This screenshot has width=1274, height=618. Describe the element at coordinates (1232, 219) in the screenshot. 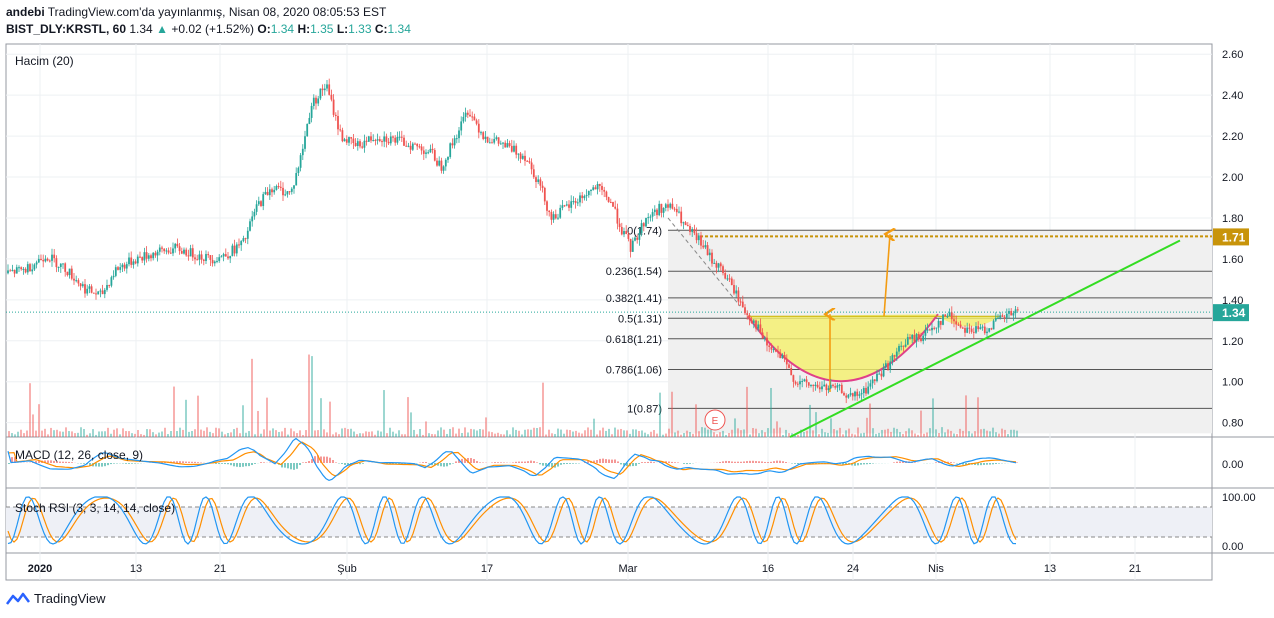

I see `price-tick-label: 1.80` at that location.